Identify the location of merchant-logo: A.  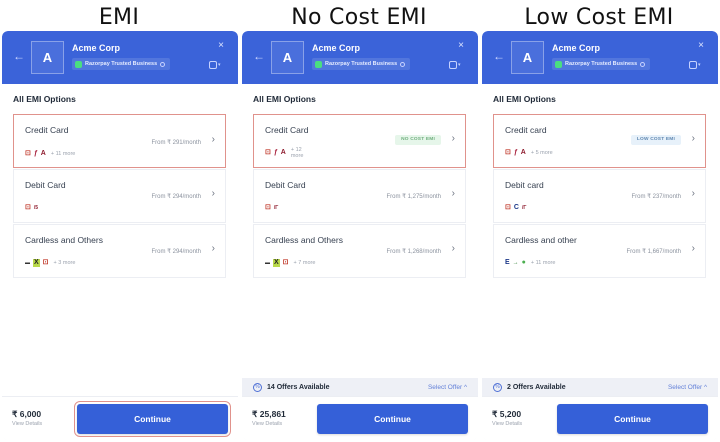
(287, 57).